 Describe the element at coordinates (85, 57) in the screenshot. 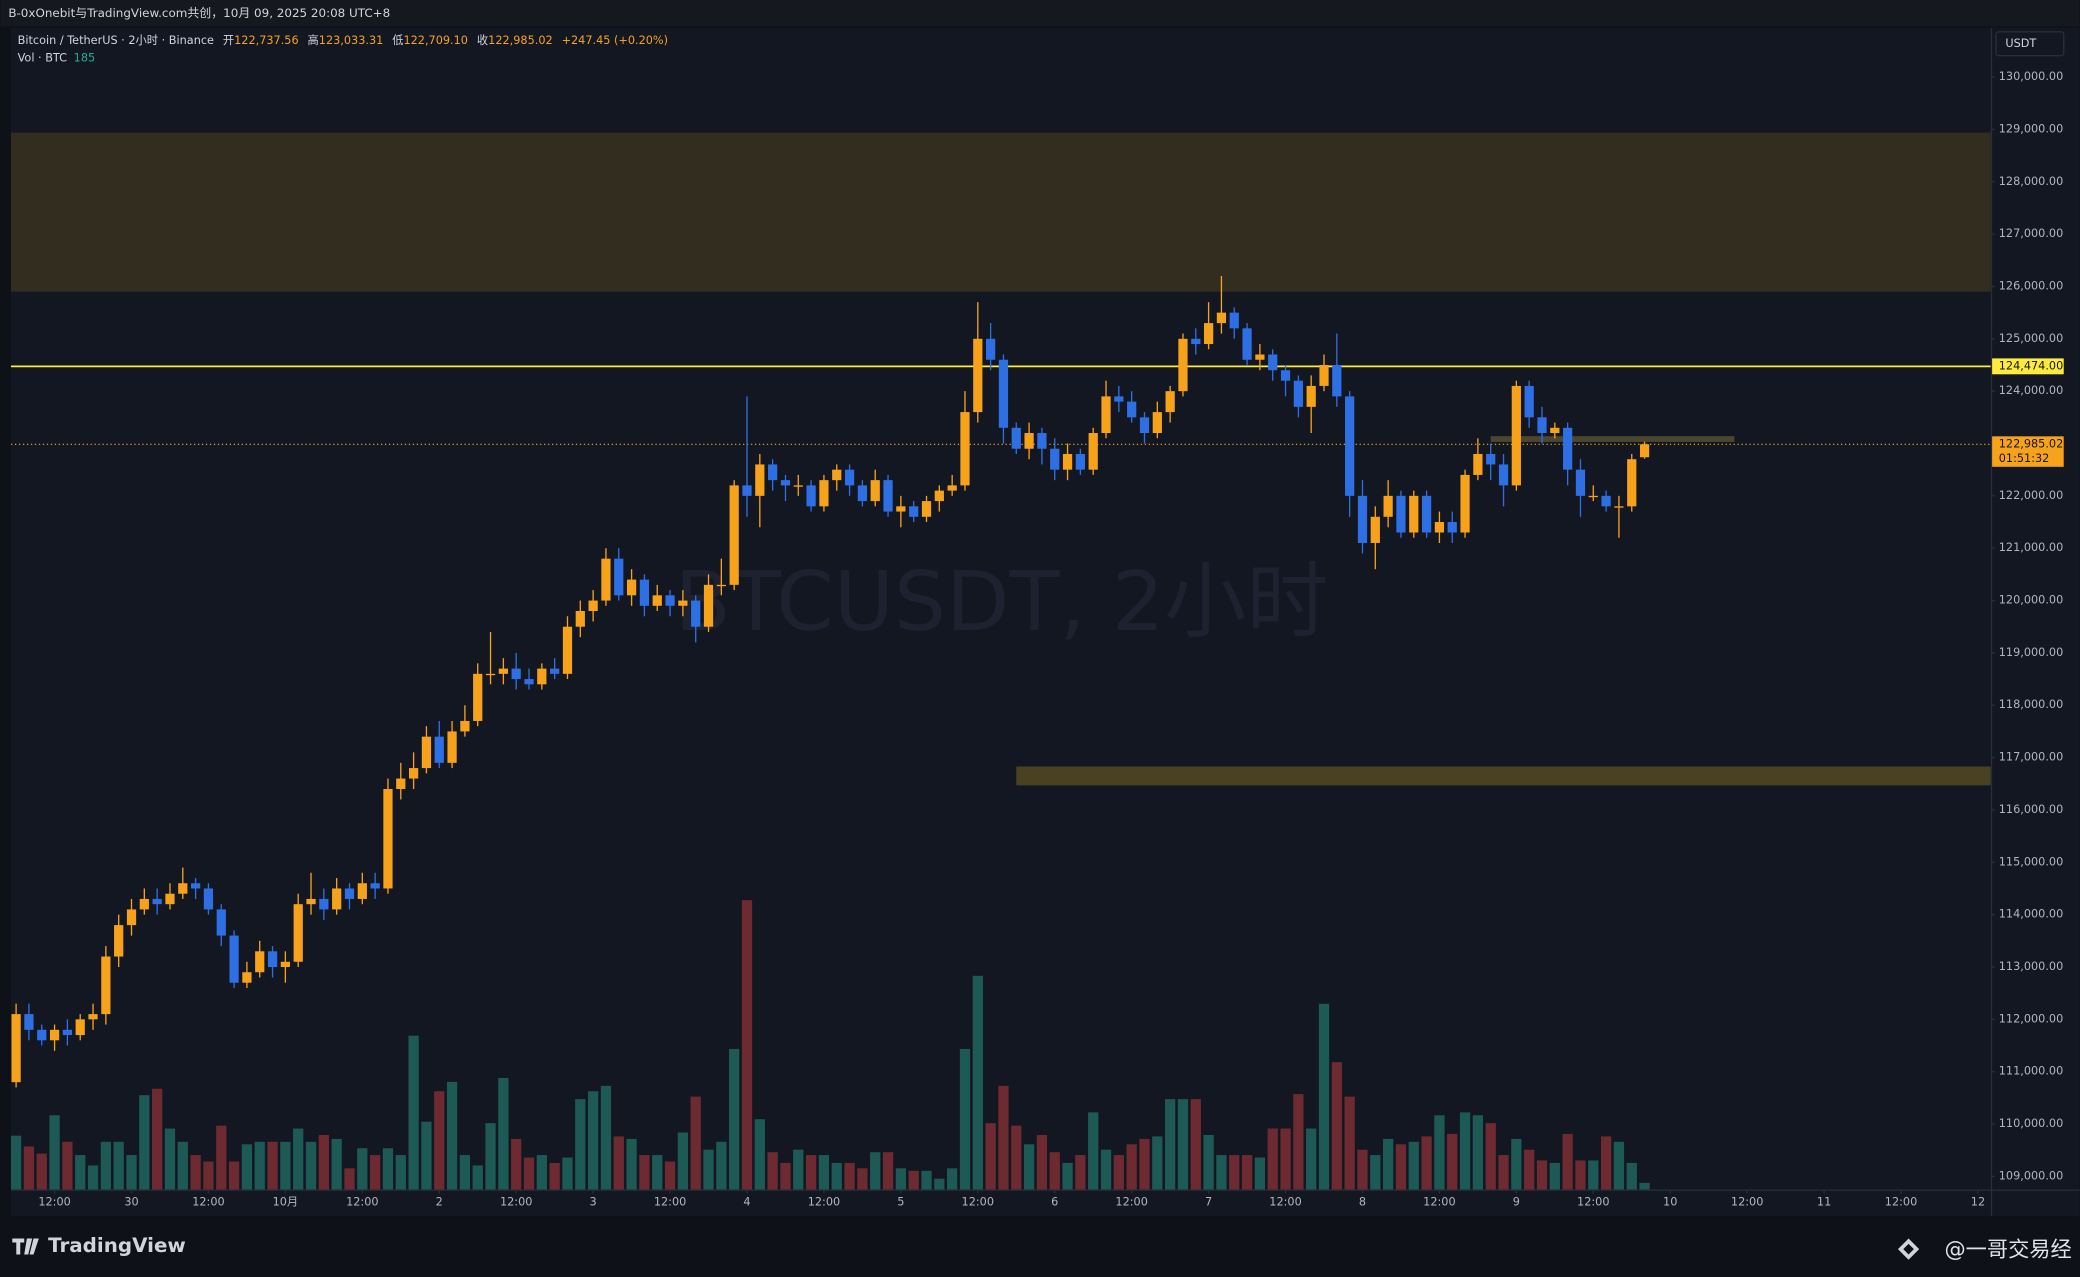

I see `volume-value: 185` at that location.